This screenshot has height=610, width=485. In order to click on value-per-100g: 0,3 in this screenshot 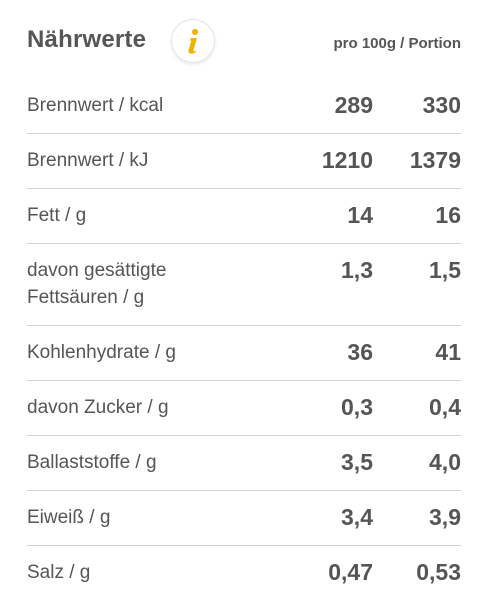, I will do `click(357, 407)`.